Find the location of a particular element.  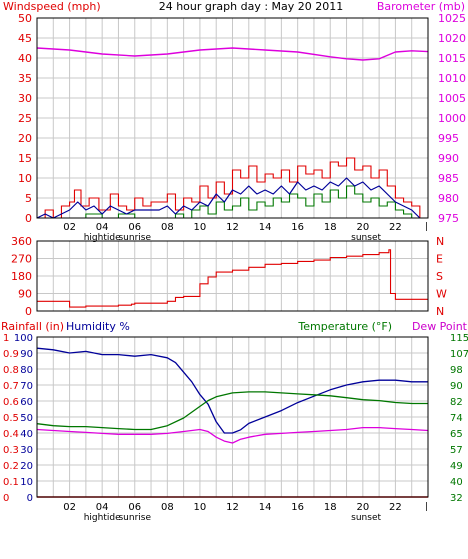

tick-label-temperature: 115 is located at coordinates (459, 338).